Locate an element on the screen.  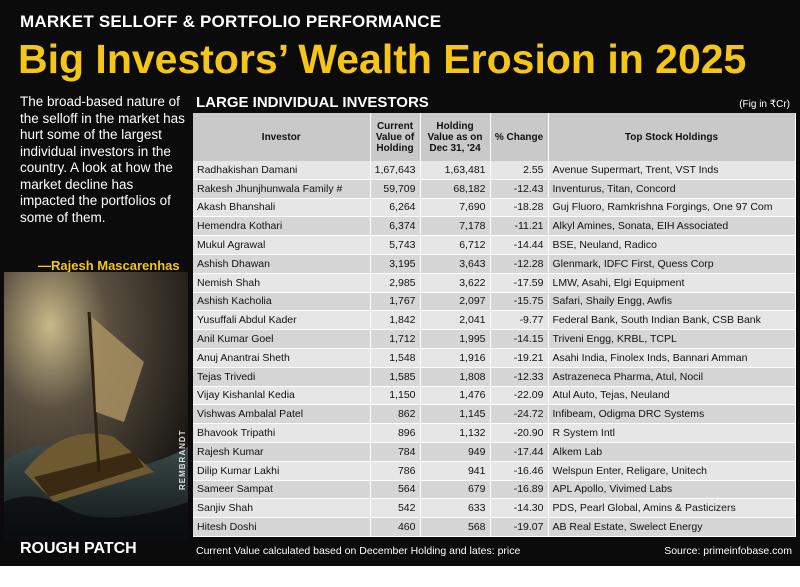
table-cell: Alkem Lab is located at coordinates (672, 452).